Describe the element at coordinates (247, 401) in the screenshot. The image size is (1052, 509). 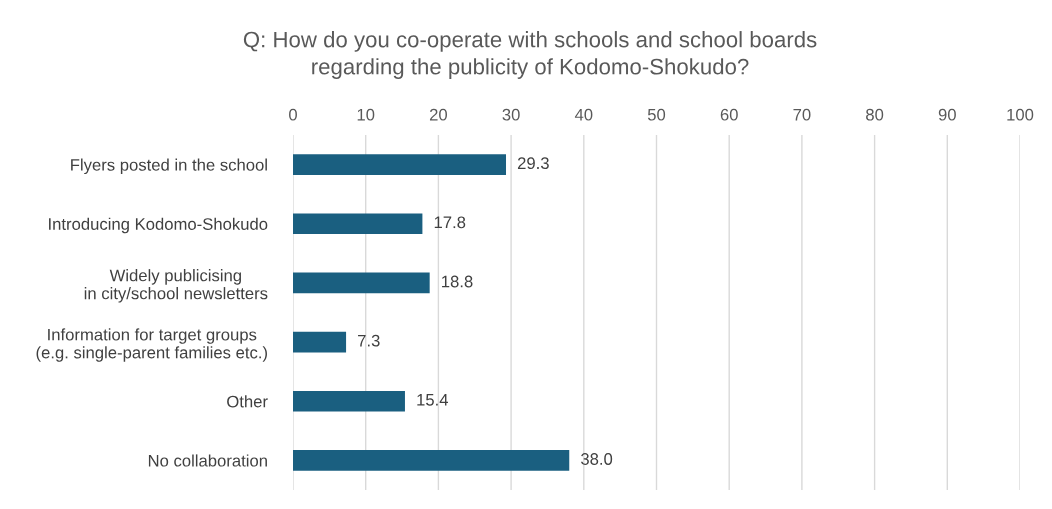
I see `y-tick-label: Other` at that location.